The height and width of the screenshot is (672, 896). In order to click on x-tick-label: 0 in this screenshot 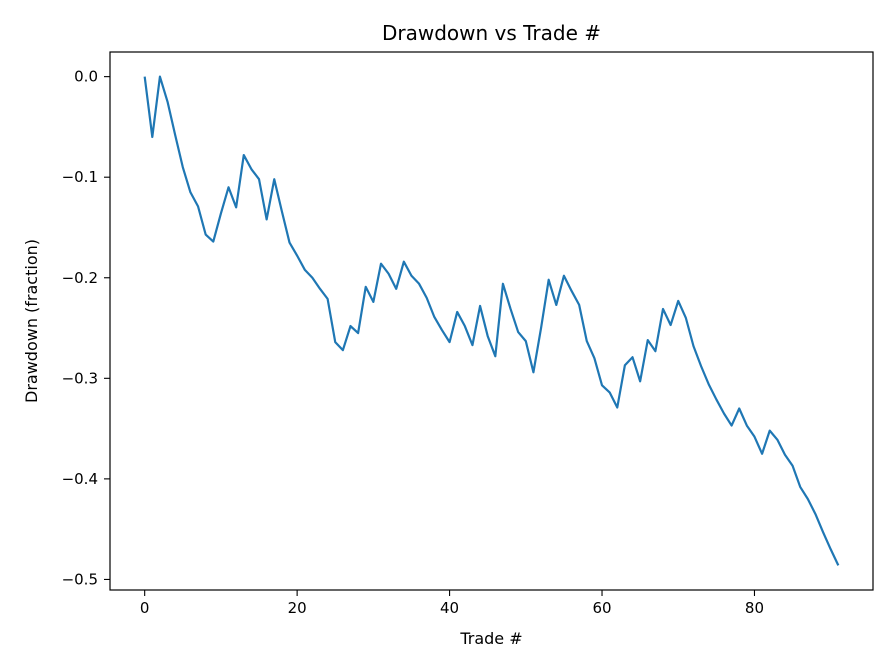, I will do `click(145, 608)`.